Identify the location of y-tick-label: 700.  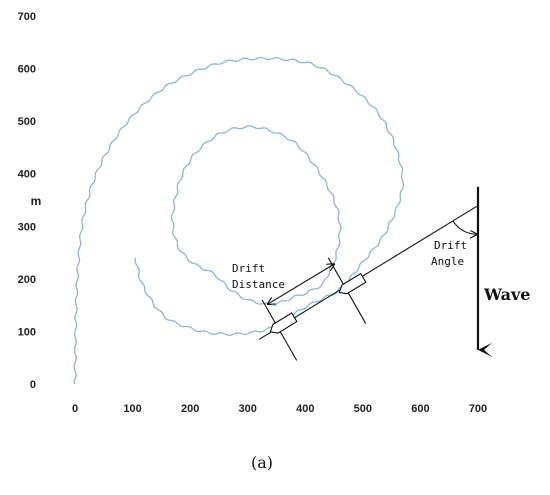
(27, 17).